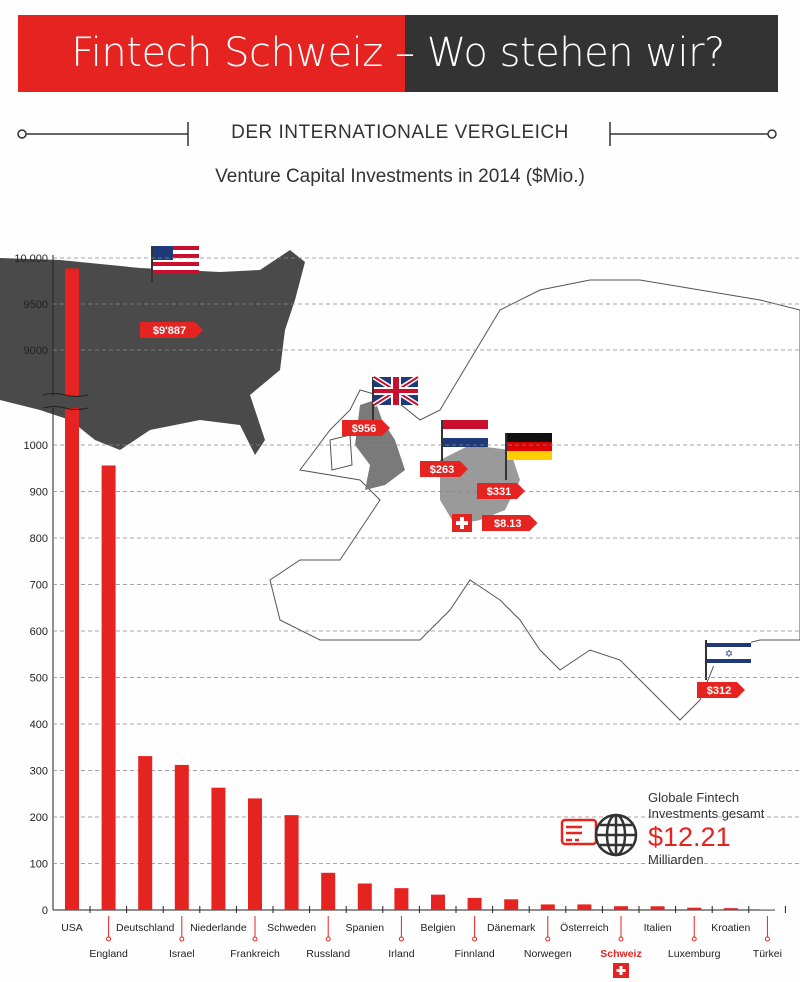 This screenshot has width=800, height=982. Describe the element at coordinates (706, 813) in the screenshot. I see `total-label-2: Investments gesamt` at that location.